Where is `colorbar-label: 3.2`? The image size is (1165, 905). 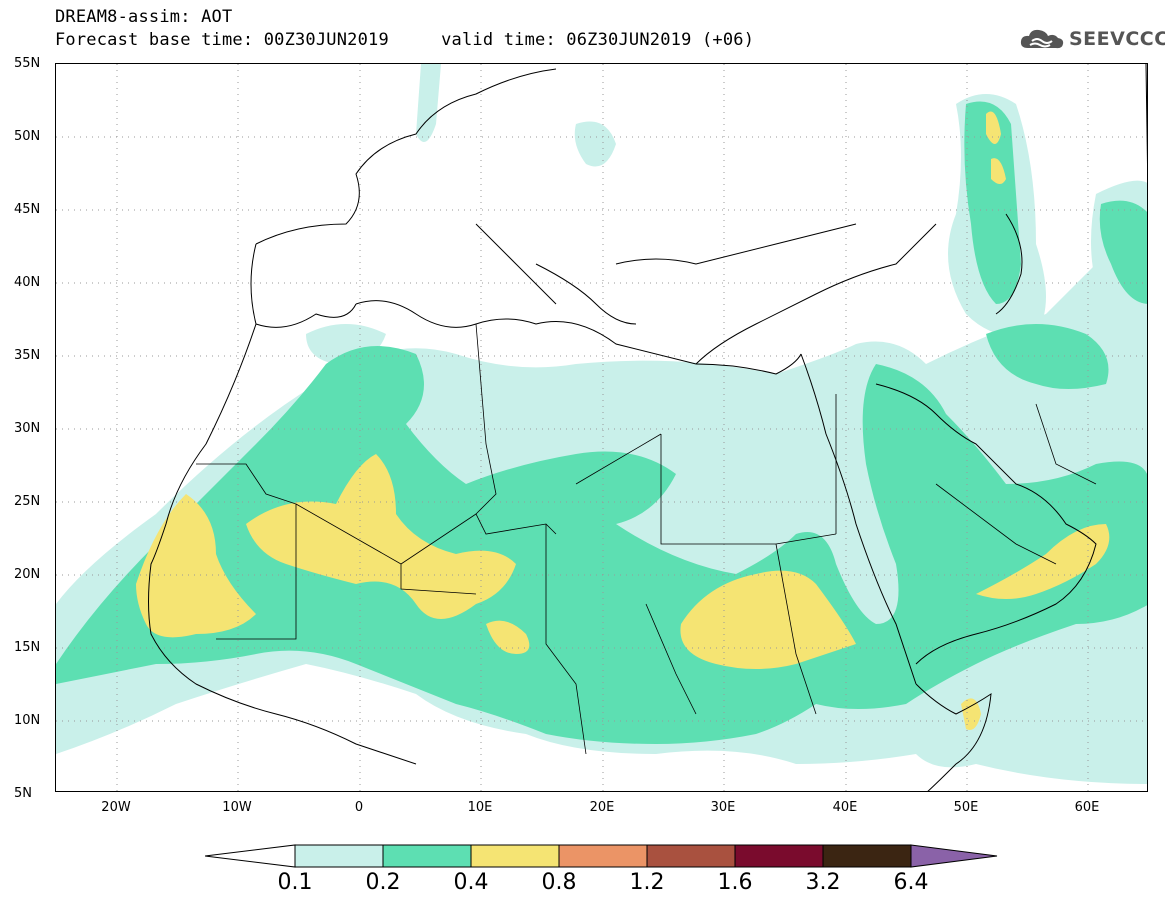 colorbar-label: 3.2 is located at coordinates (823, 882).